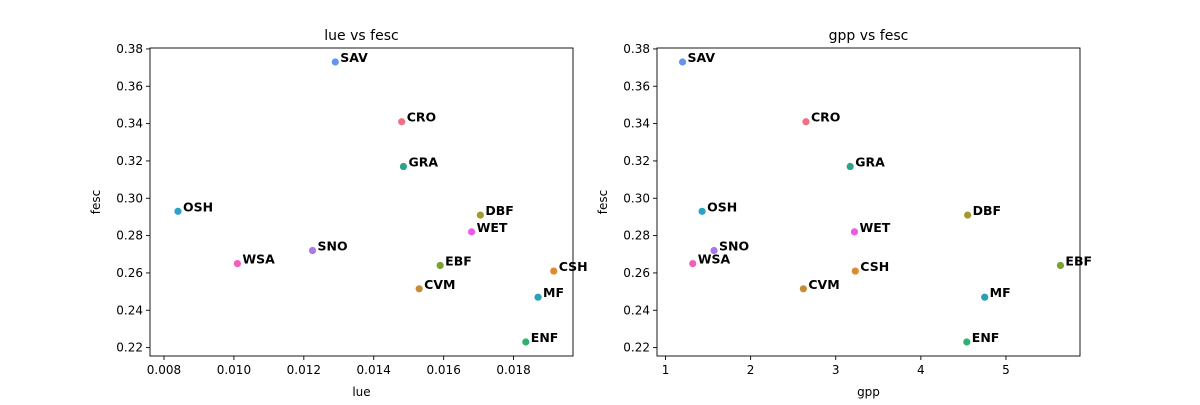 The height and width of the screenshot is (405, 1200). I want to click on x-tick-label: 0.014, so click(374, 370).